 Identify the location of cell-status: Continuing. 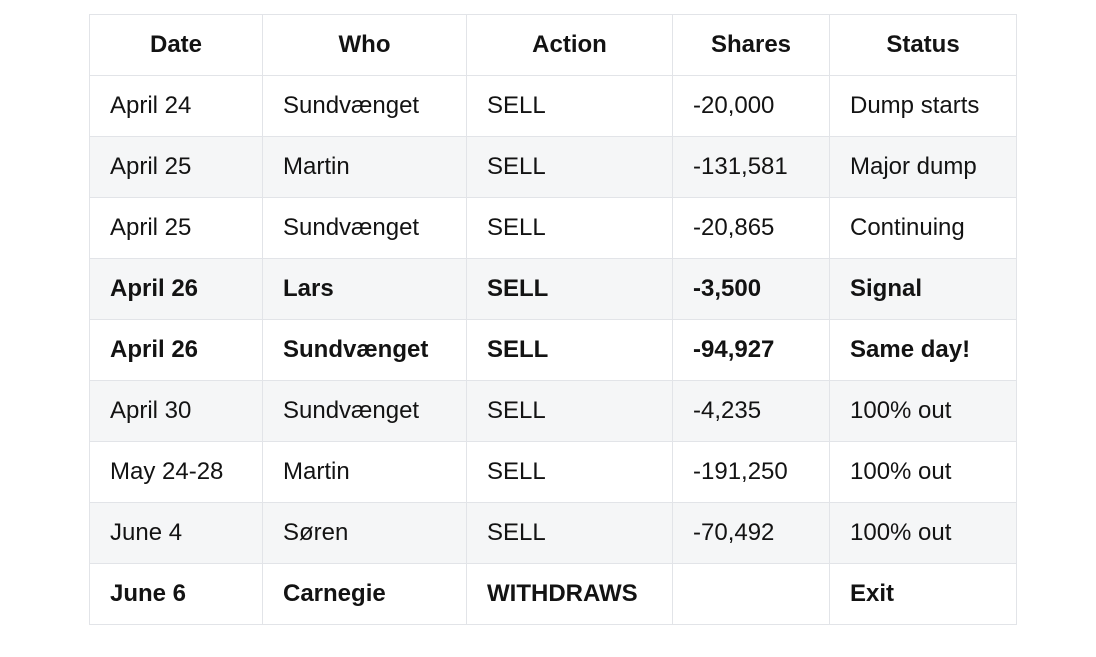
(923, 228).